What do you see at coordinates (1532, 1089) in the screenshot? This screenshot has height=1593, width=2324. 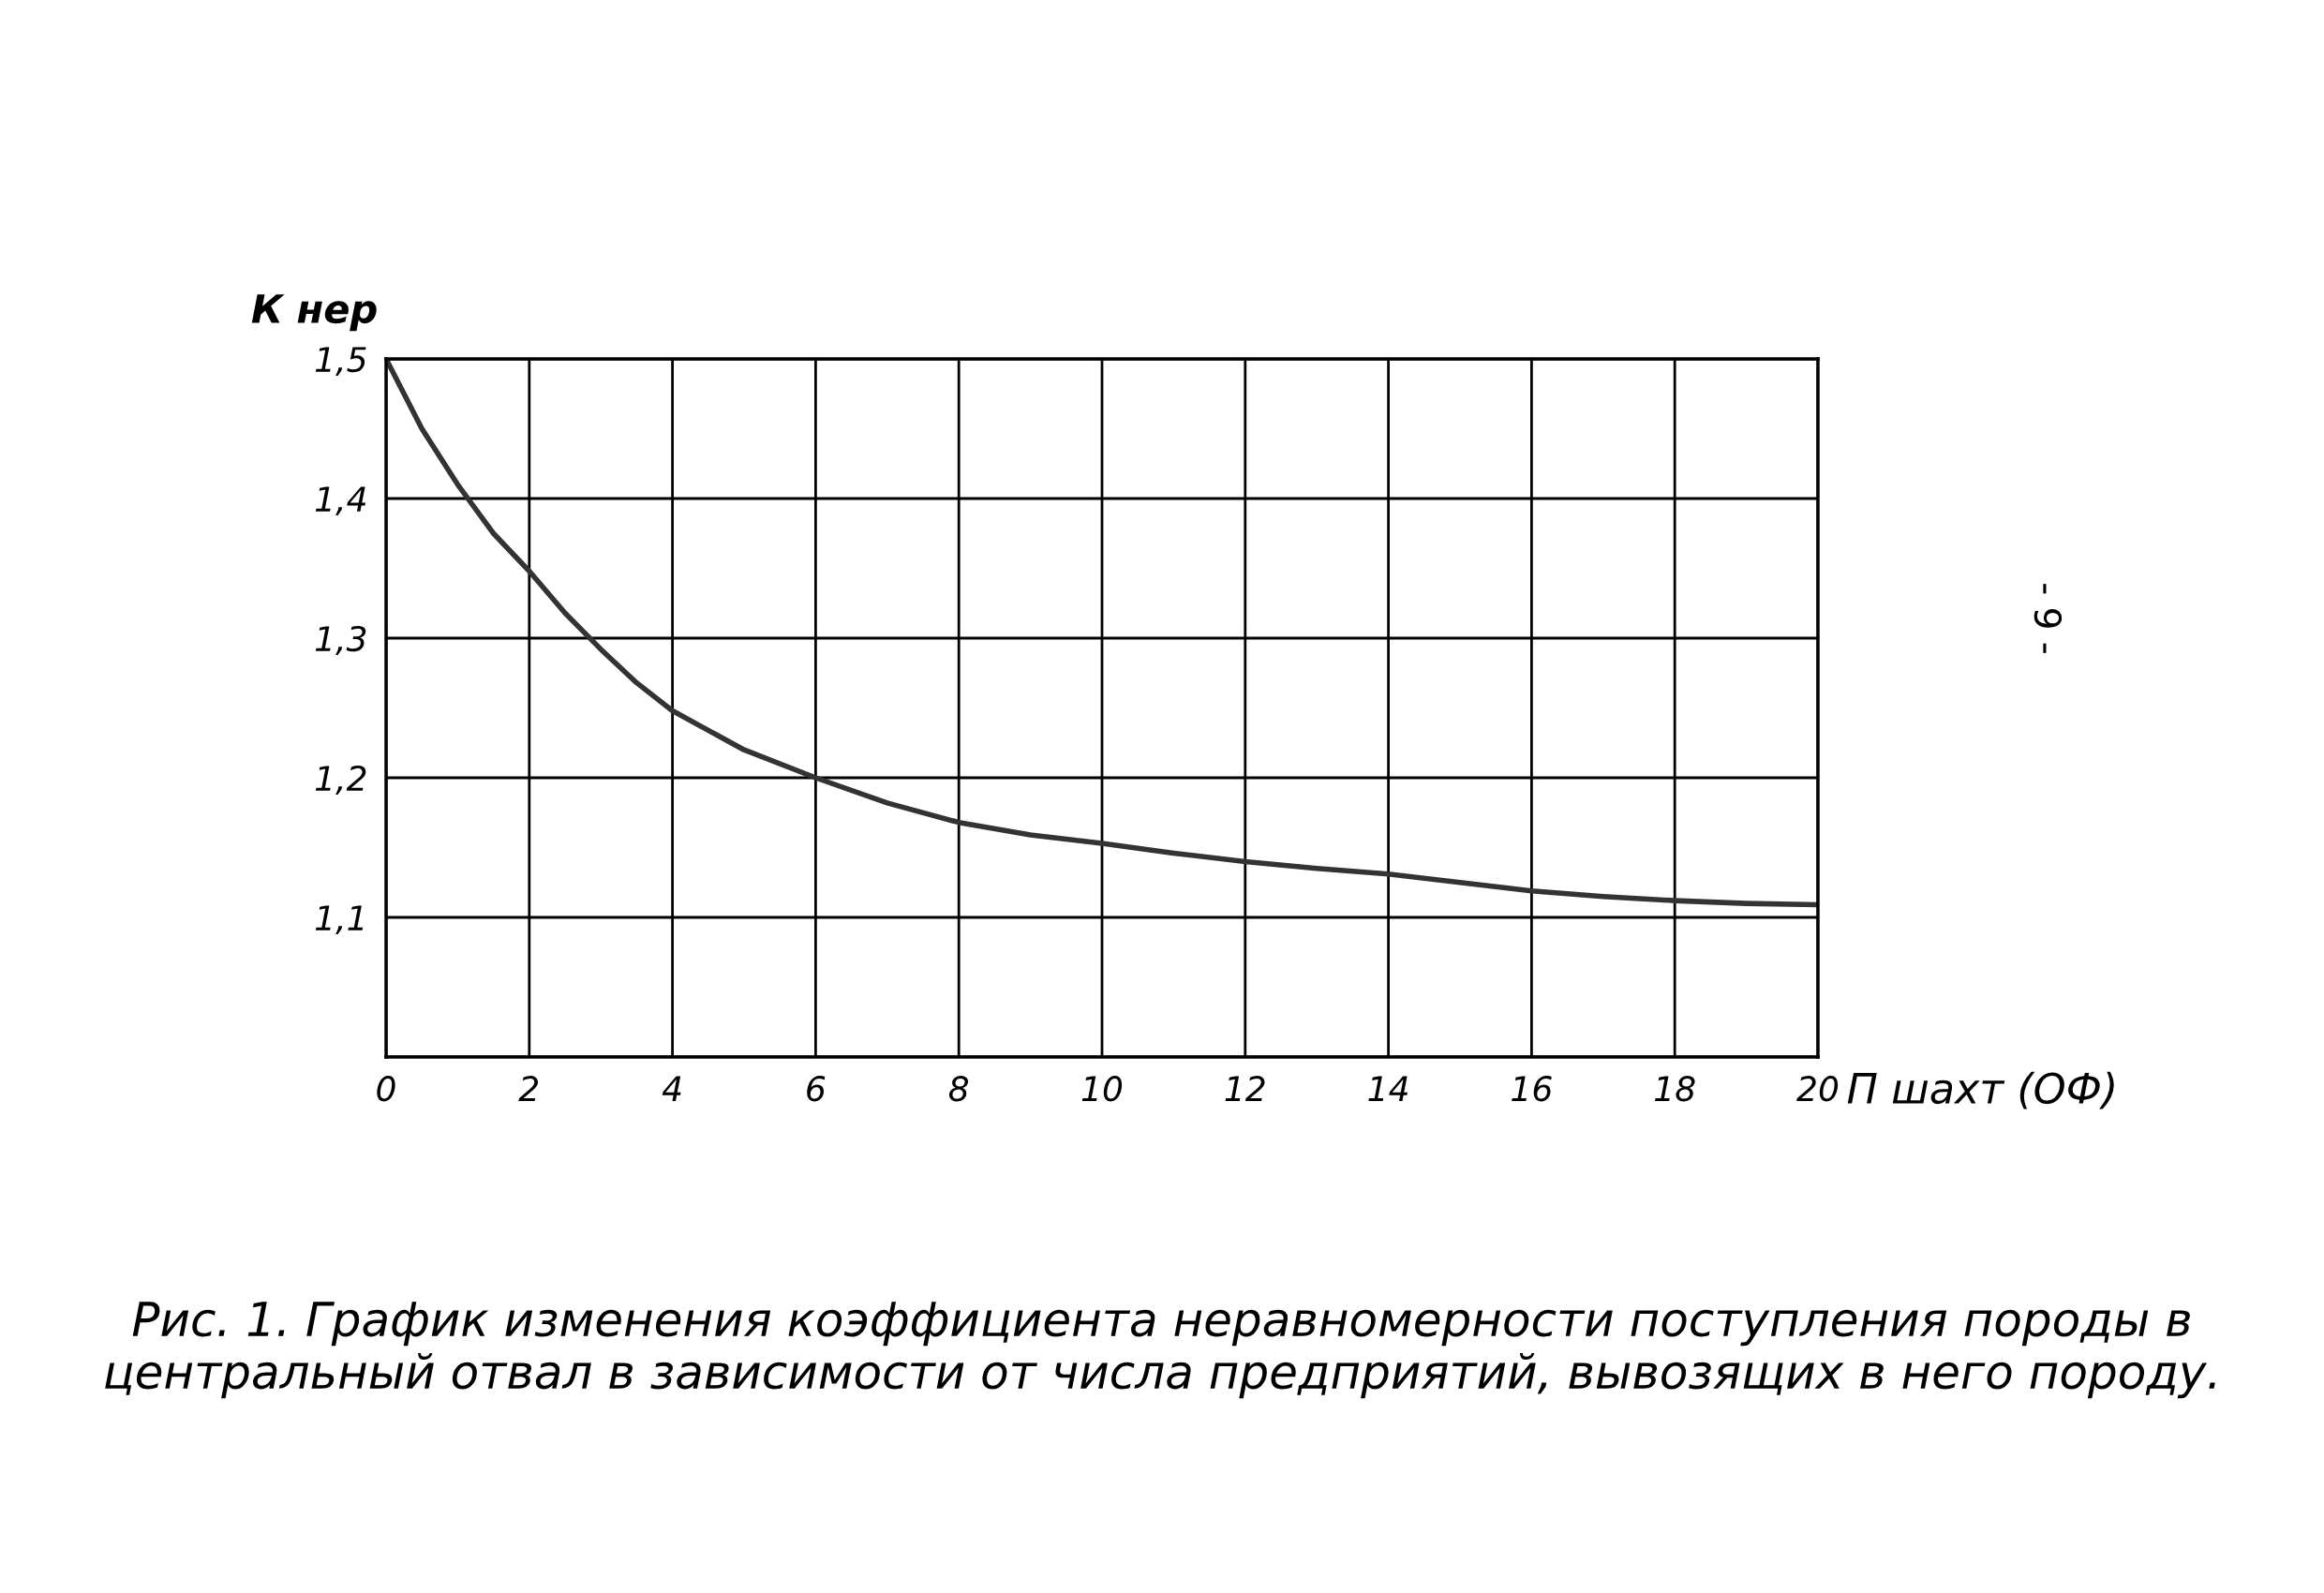 I see `x-tick-label: 16` at bounding box center [1532, 1089].